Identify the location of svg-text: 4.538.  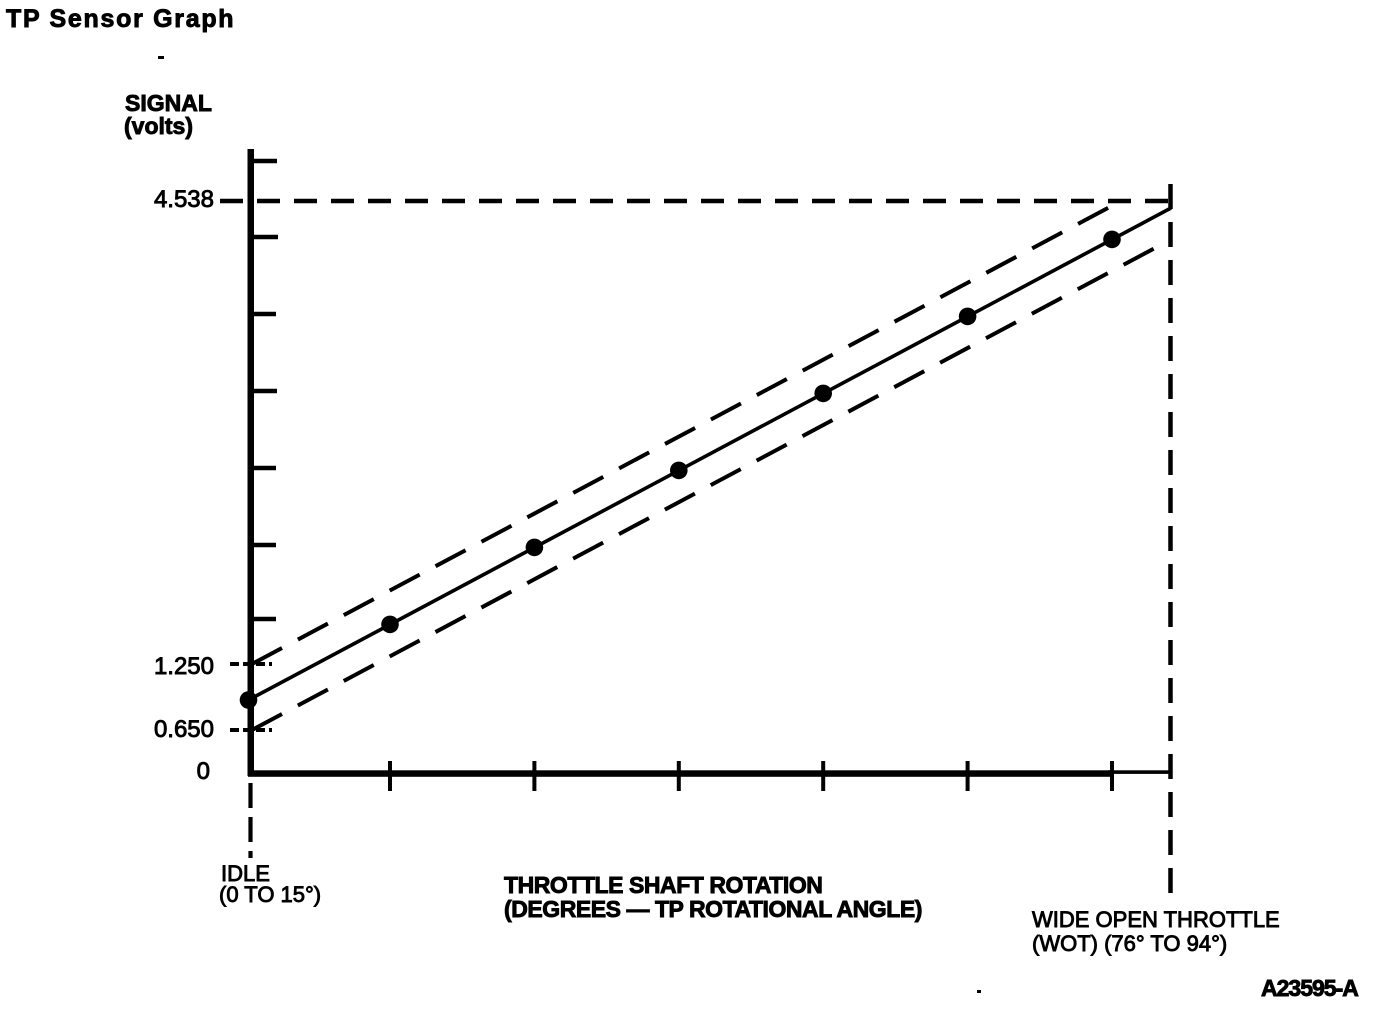
(184, 199).